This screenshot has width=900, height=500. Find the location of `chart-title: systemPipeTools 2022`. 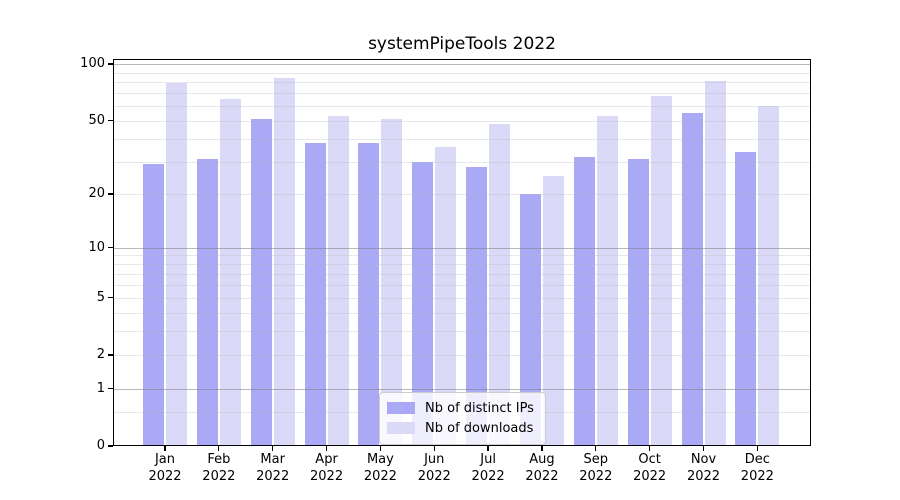

chart-title: systemPipeTools 2022 is located at coordinates (462, 44).